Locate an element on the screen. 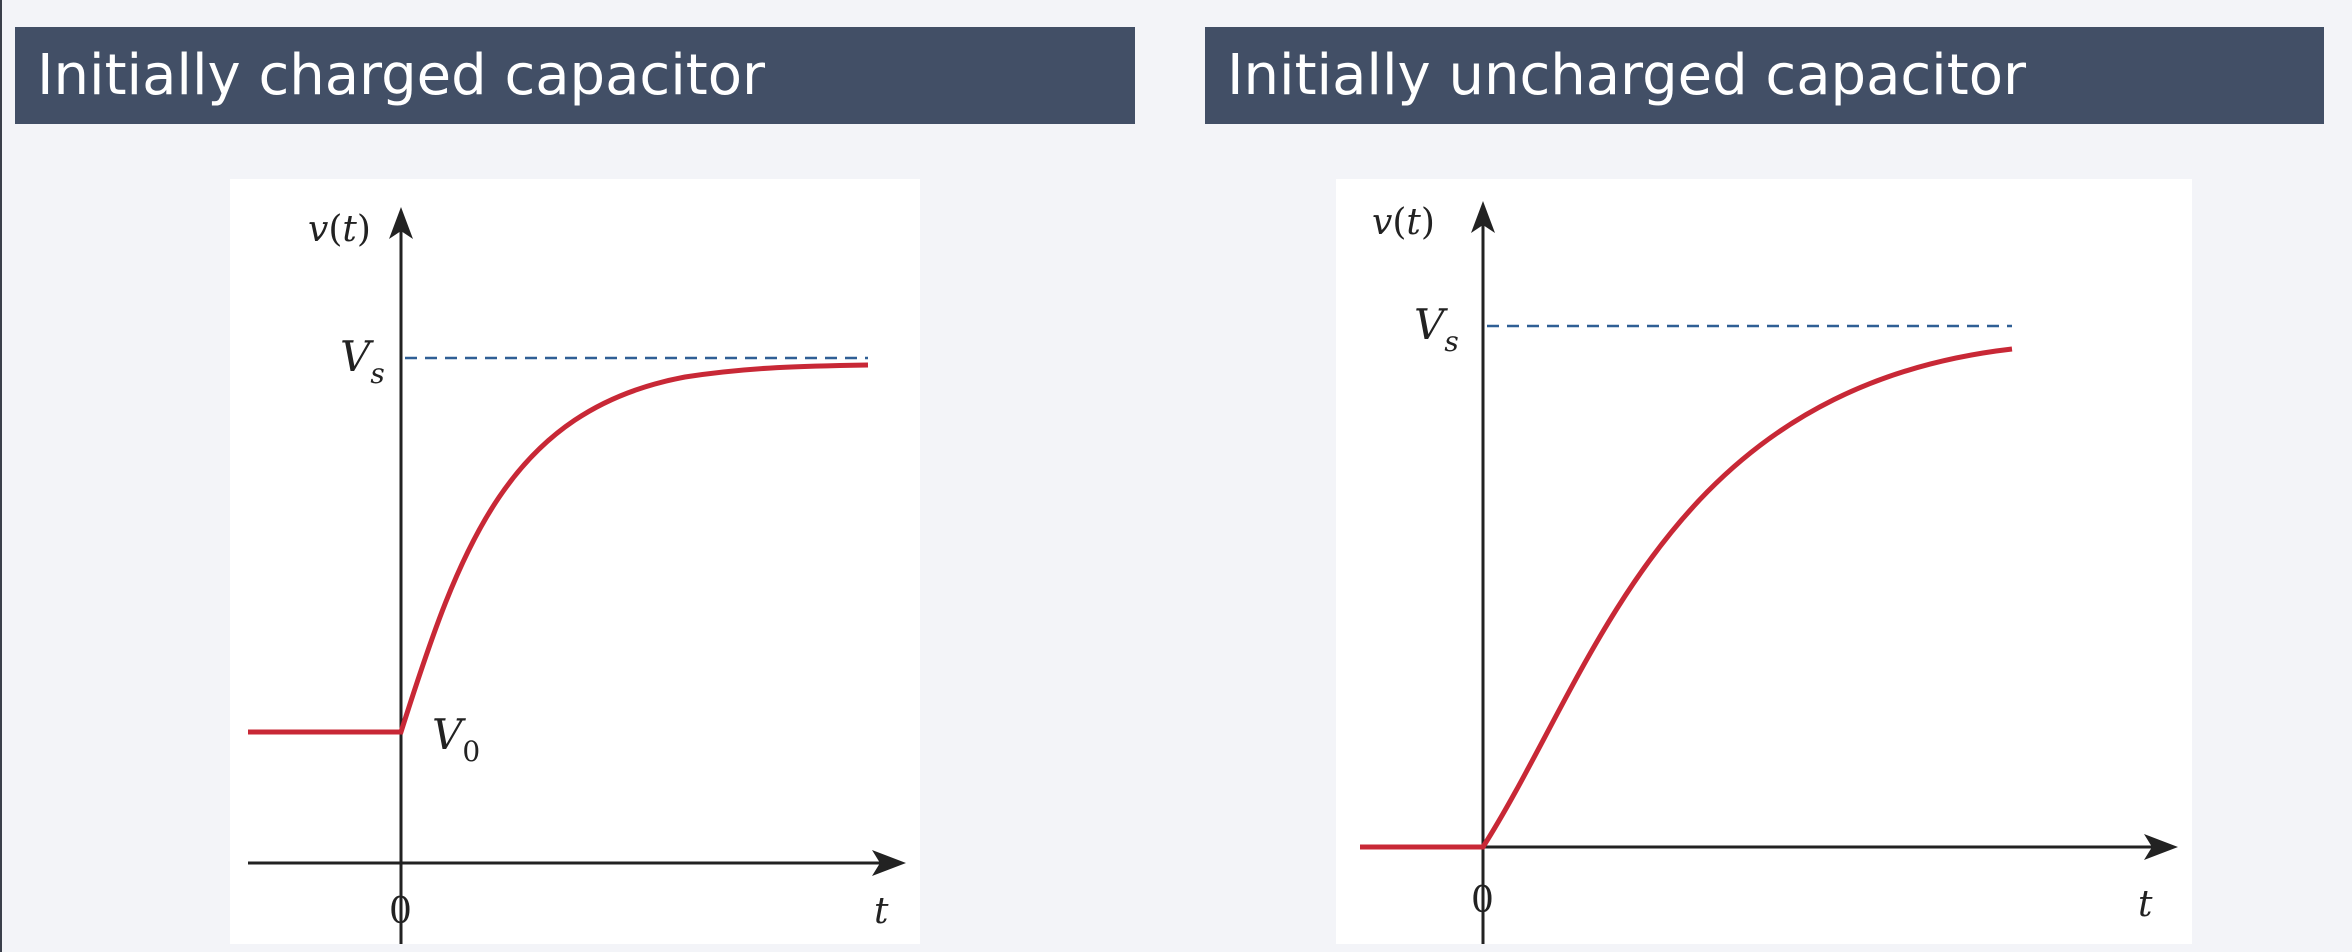 The image size is (2352, 952). left-border is located at coordinates (1, 476).